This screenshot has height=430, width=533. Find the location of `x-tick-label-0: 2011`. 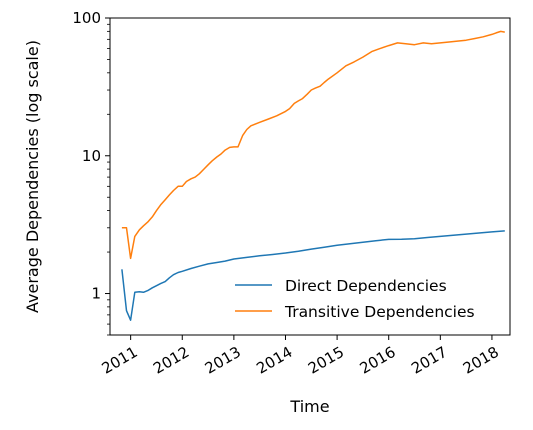

x-tick-label-0: 2011 is located at coordinates (120, 360).